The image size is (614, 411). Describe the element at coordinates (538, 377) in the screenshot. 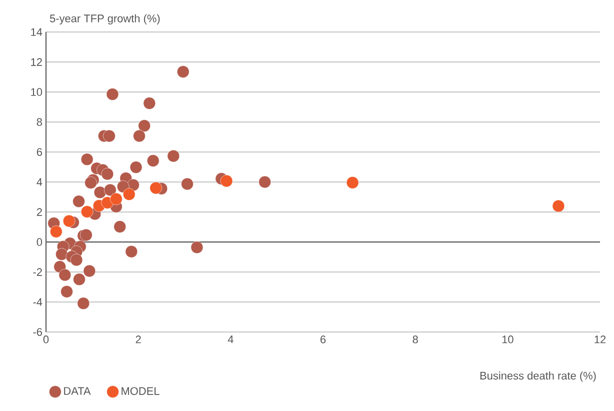

I see `x-axis-title: Business death rate (%)` at that location.